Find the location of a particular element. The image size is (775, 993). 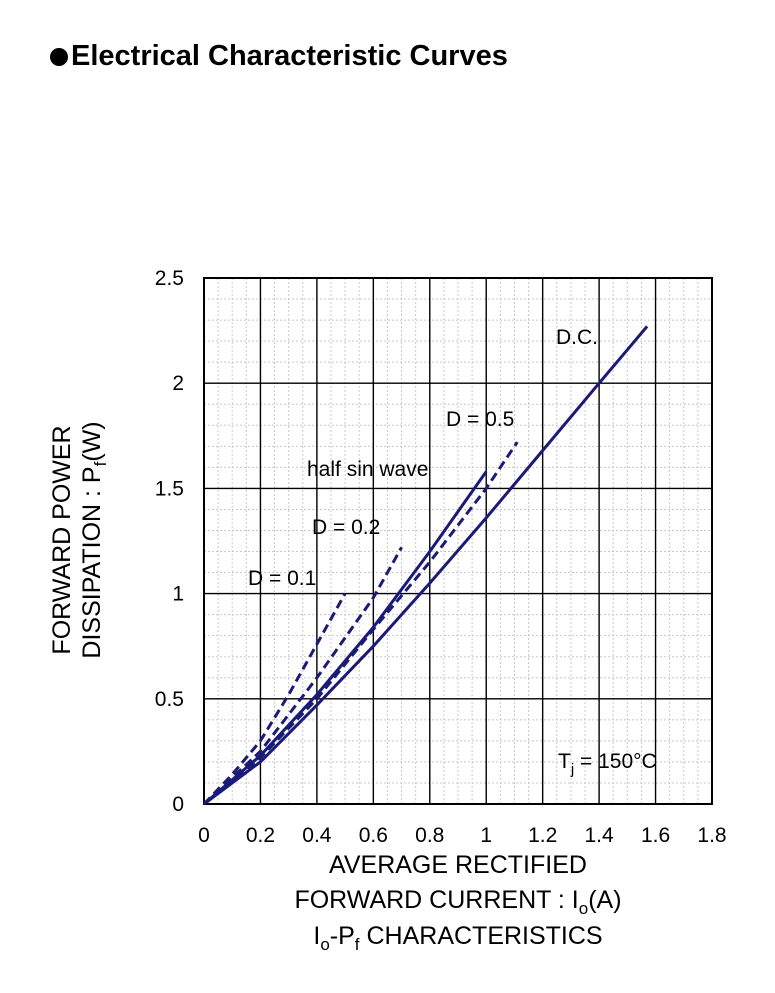

x-tick-labels: 0 0.2 0.4 0.6 0.8 1 1.2 1.4 1.6 1.8 is located at coordinates (462, 835).